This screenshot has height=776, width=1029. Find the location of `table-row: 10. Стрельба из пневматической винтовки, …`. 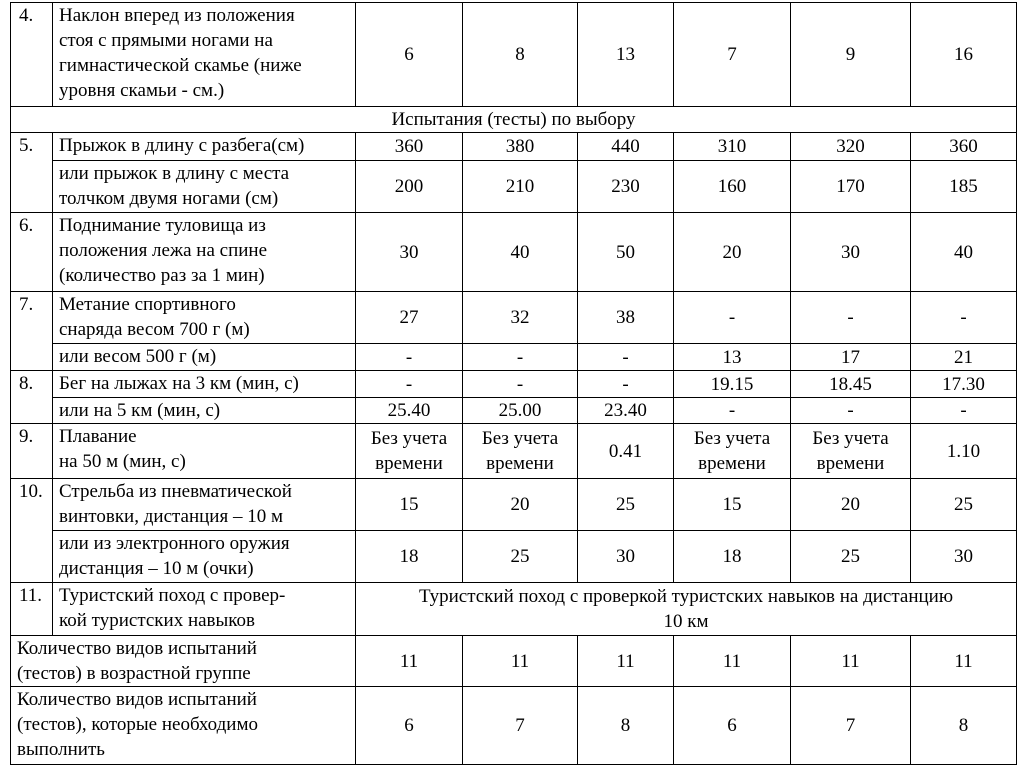

table-row: 10. Стрельба из пневматической винтовки, … is located at coordinates (513, 530).